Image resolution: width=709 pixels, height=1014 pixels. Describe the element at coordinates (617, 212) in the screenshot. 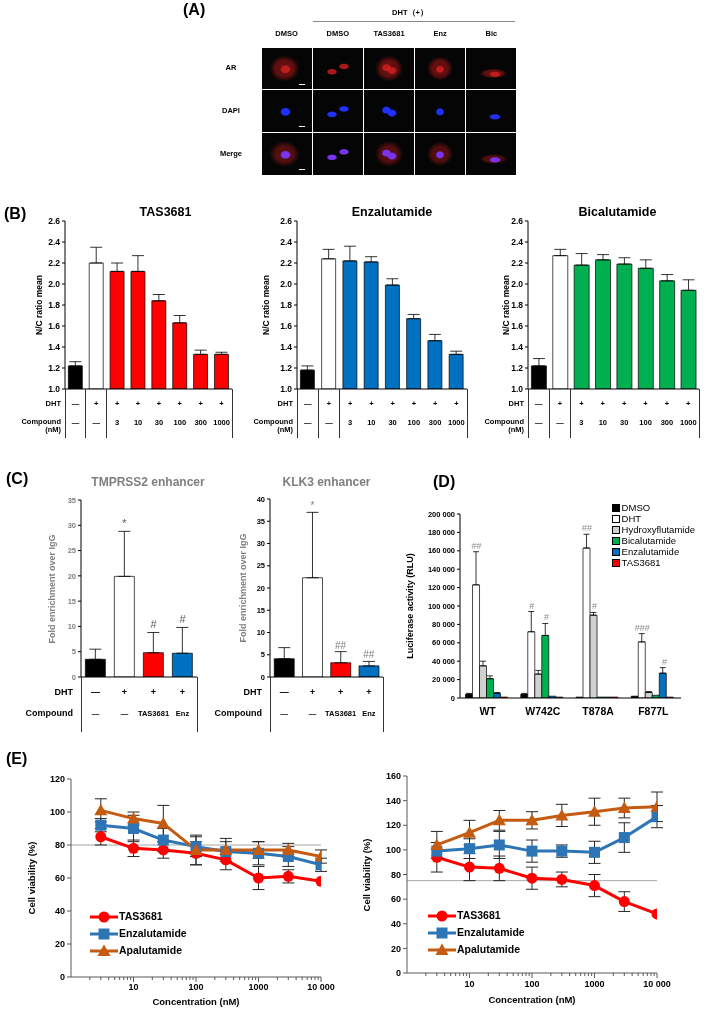

I see `chart-title: Bicalutamide` at that location.